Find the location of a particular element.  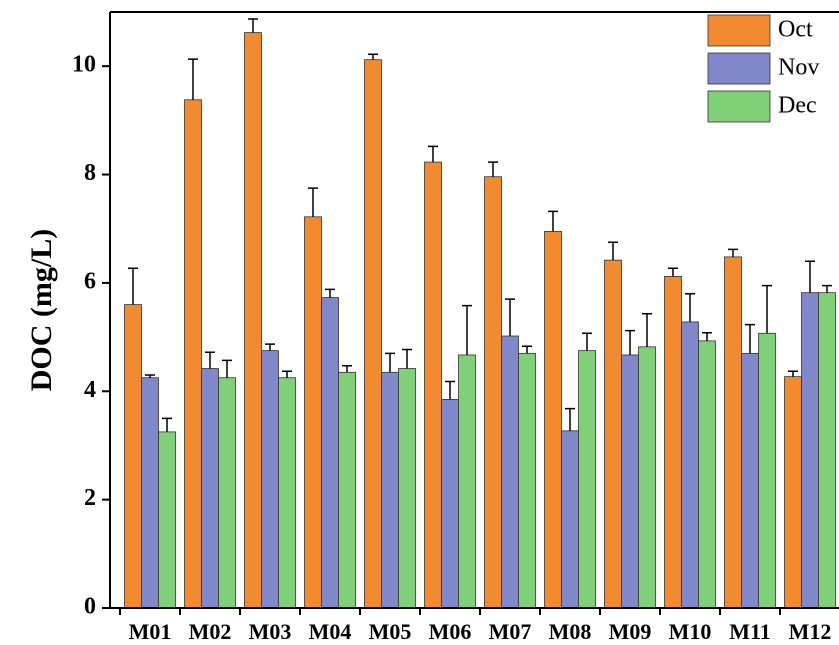

y-axis-label: DOC (mg/L) is located at coordinates (41, 310).